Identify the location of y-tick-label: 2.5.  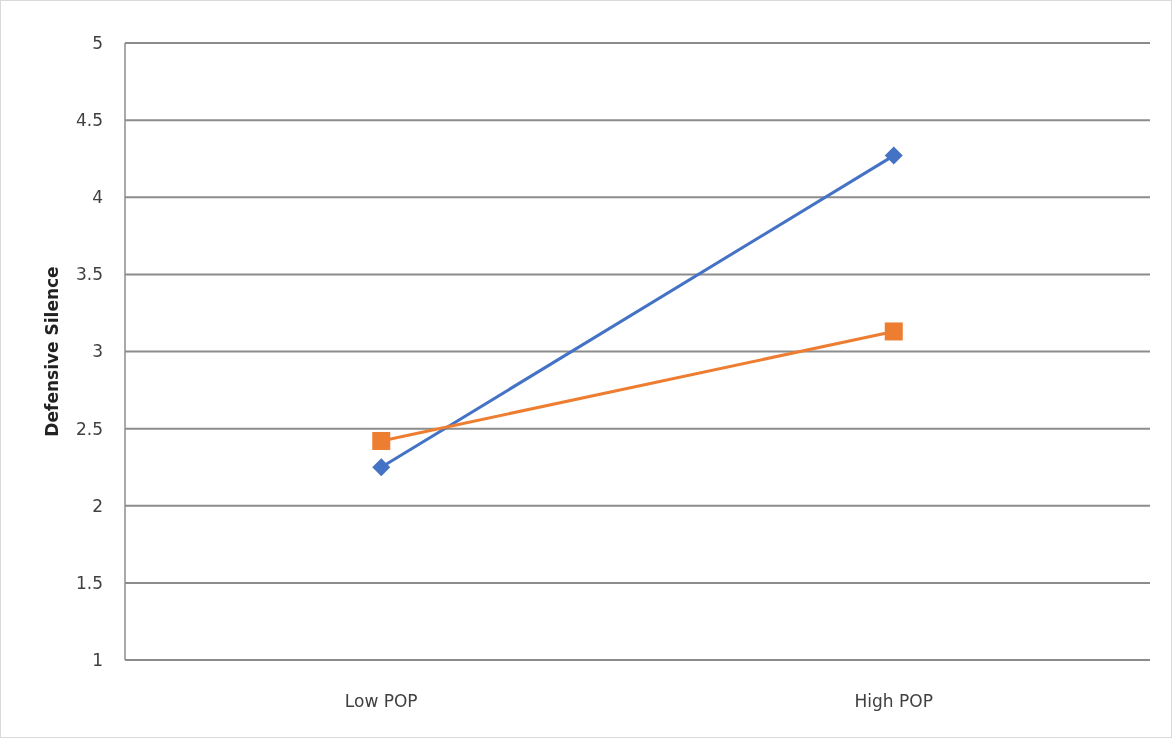
(89, 428).